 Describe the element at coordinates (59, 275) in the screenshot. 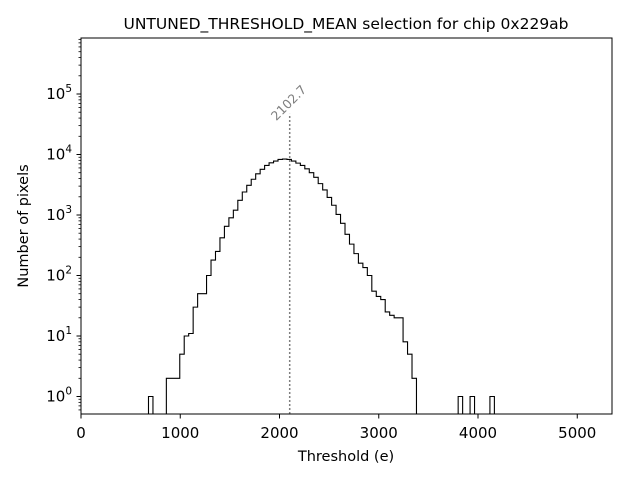

I see `y-tick-label: 10²` at that location.